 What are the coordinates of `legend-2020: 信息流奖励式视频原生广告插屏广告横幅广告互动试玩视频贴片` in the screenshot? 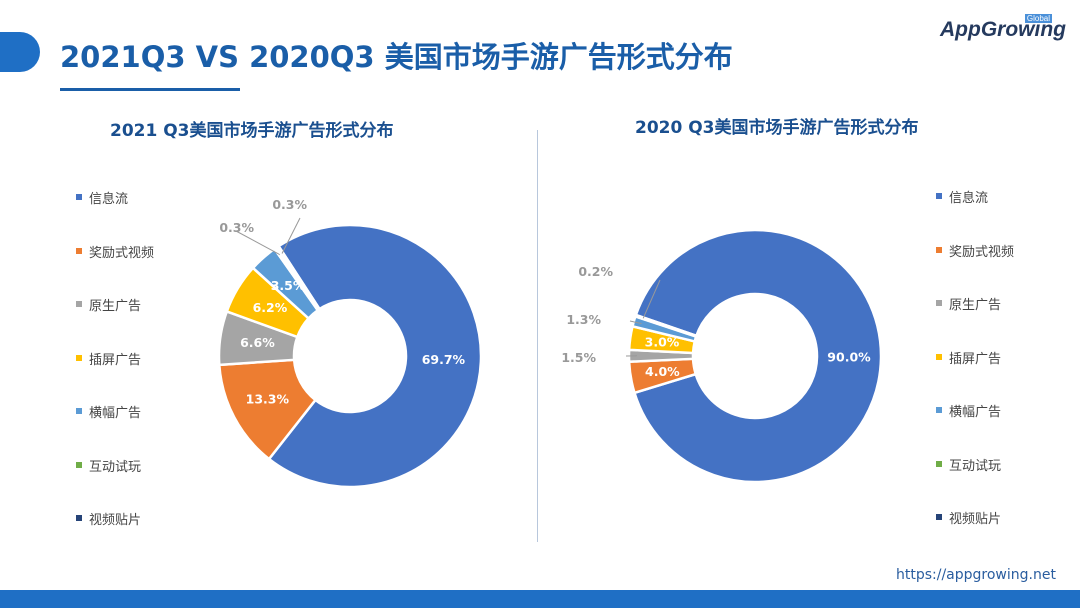 It's located at (975, 374).